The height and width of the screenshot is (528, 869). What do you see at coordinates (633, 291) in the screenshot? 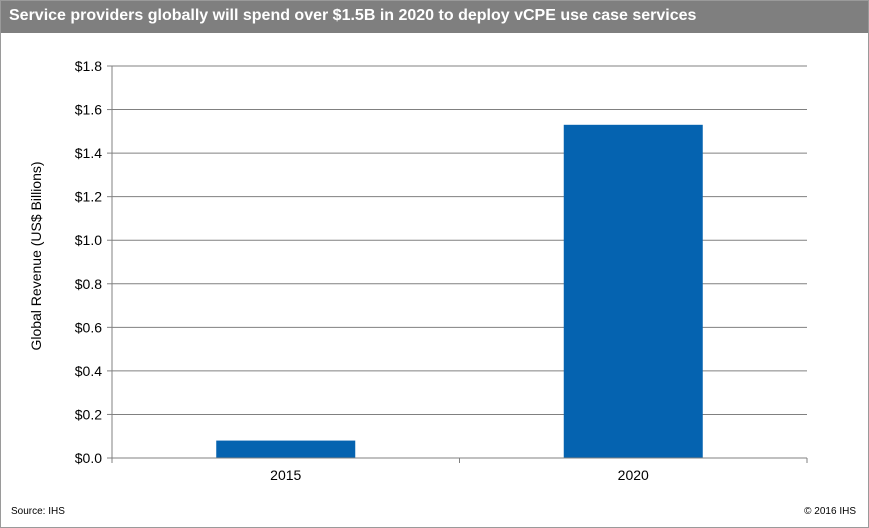
I see `bar-2020` at bounding box center [633, 291].